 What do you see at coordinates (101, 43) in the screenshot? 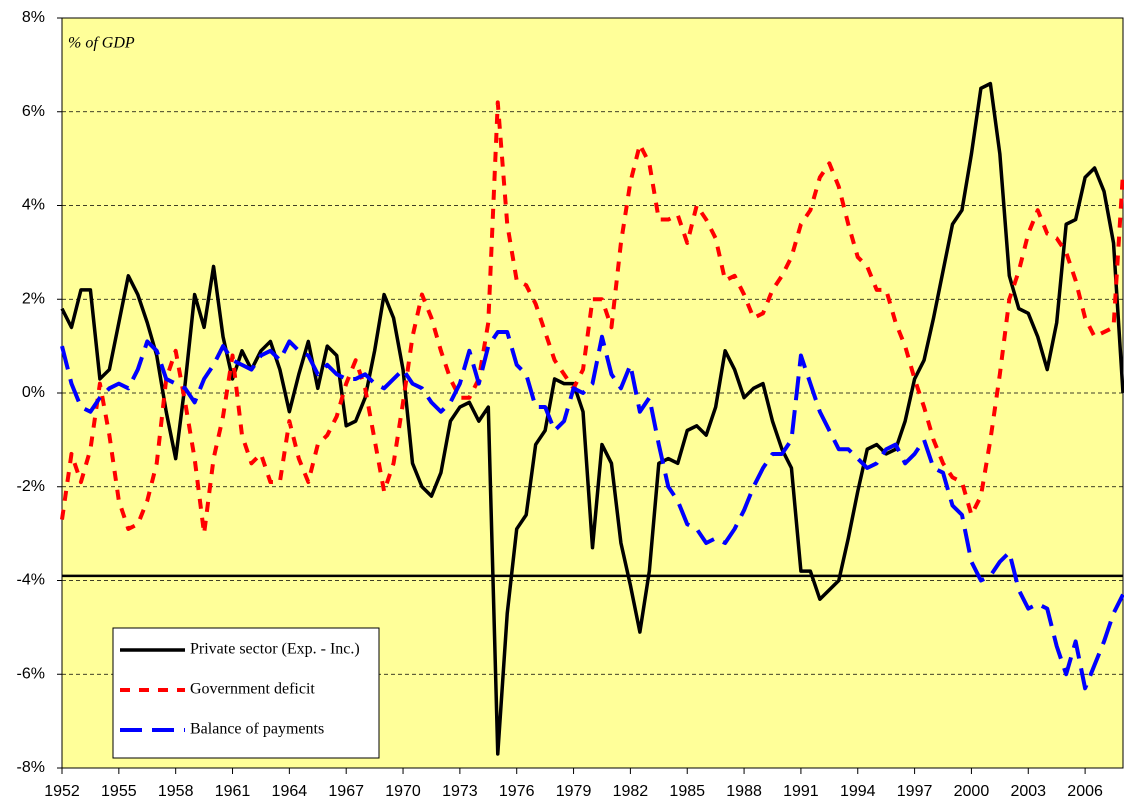
I see `annotation: % of GDP` at bounding box center [101, 43].